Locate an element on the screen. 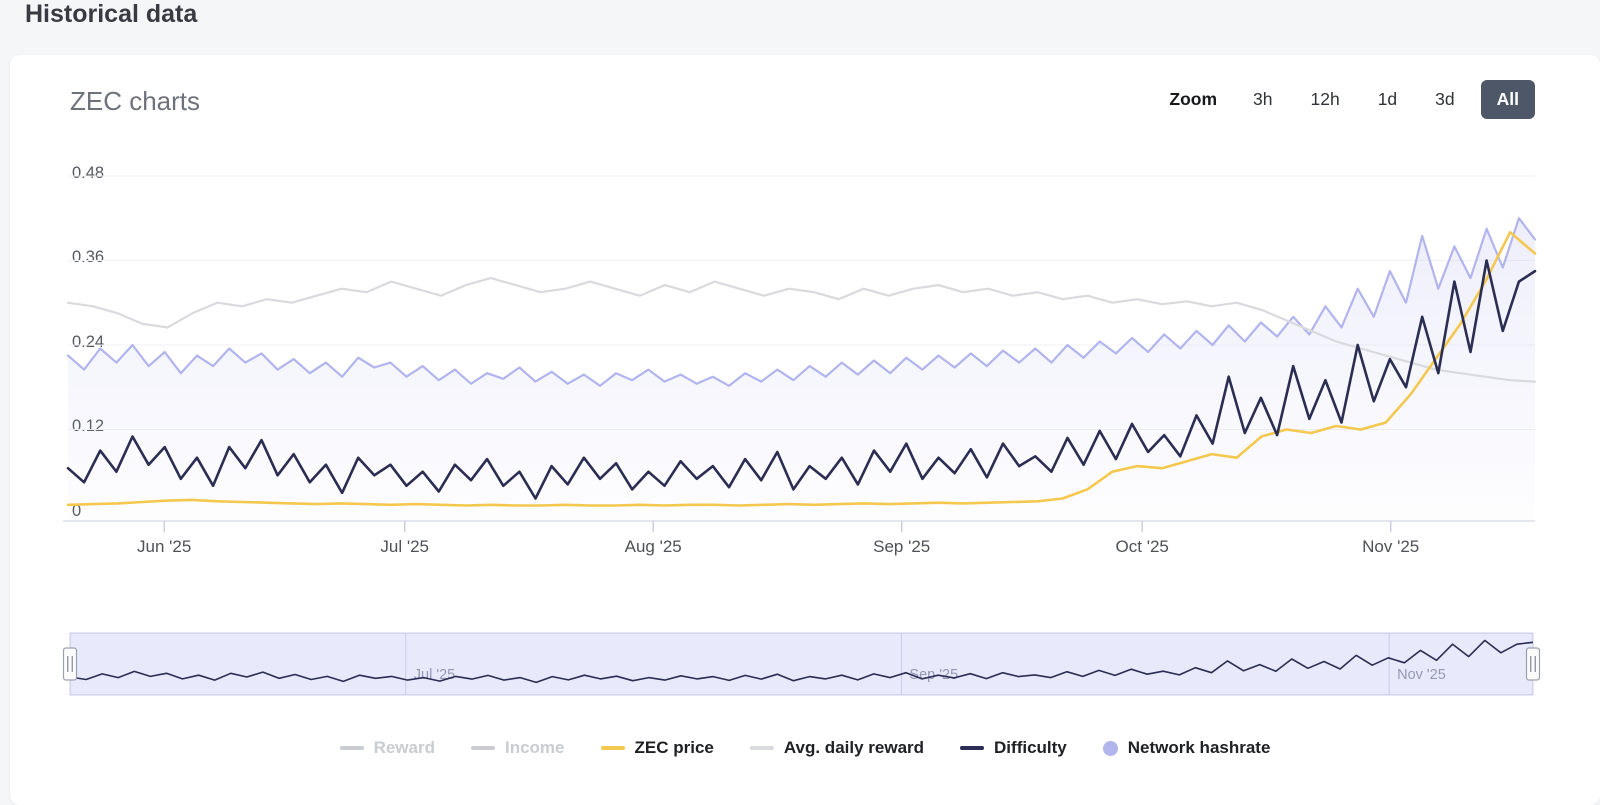 Image resolution: width=1600 pixels, height=805 pixels. network-hashrate-circle-marker-icon is located at coordinates (1110, 748).